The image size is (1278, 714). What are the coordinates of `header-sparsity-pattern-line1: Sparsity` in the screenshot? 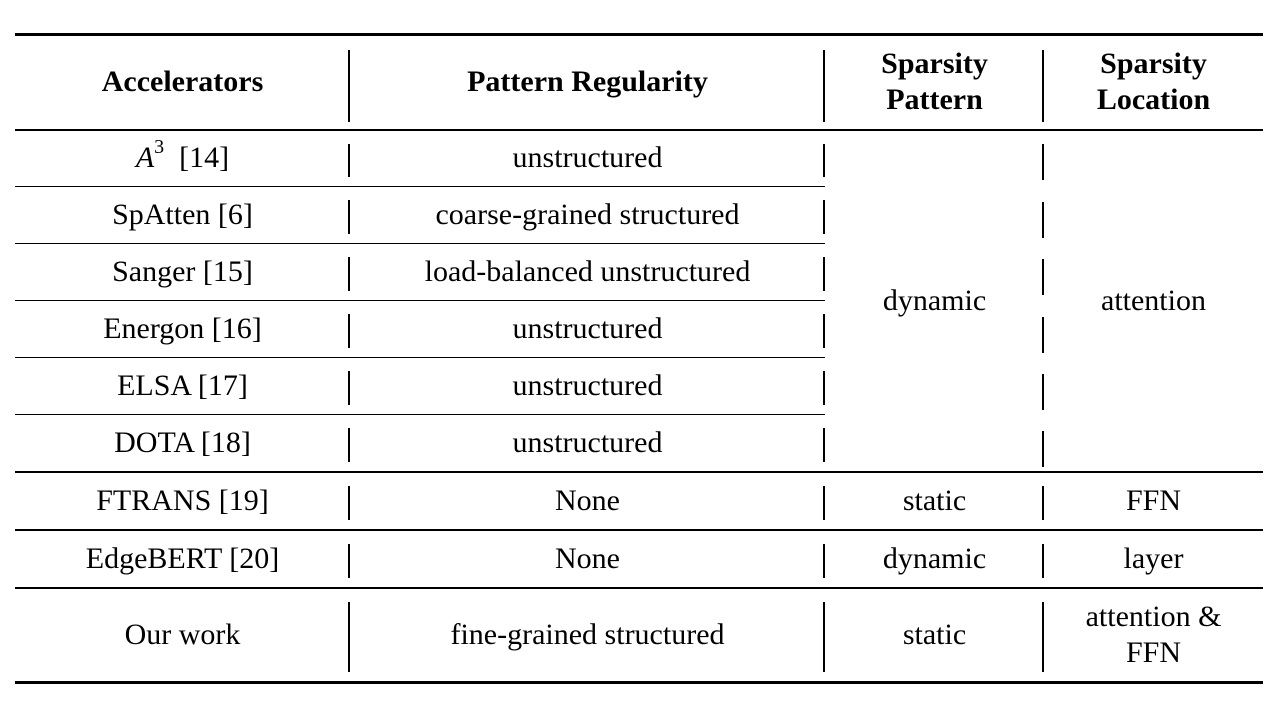 It's located at (934, 64).